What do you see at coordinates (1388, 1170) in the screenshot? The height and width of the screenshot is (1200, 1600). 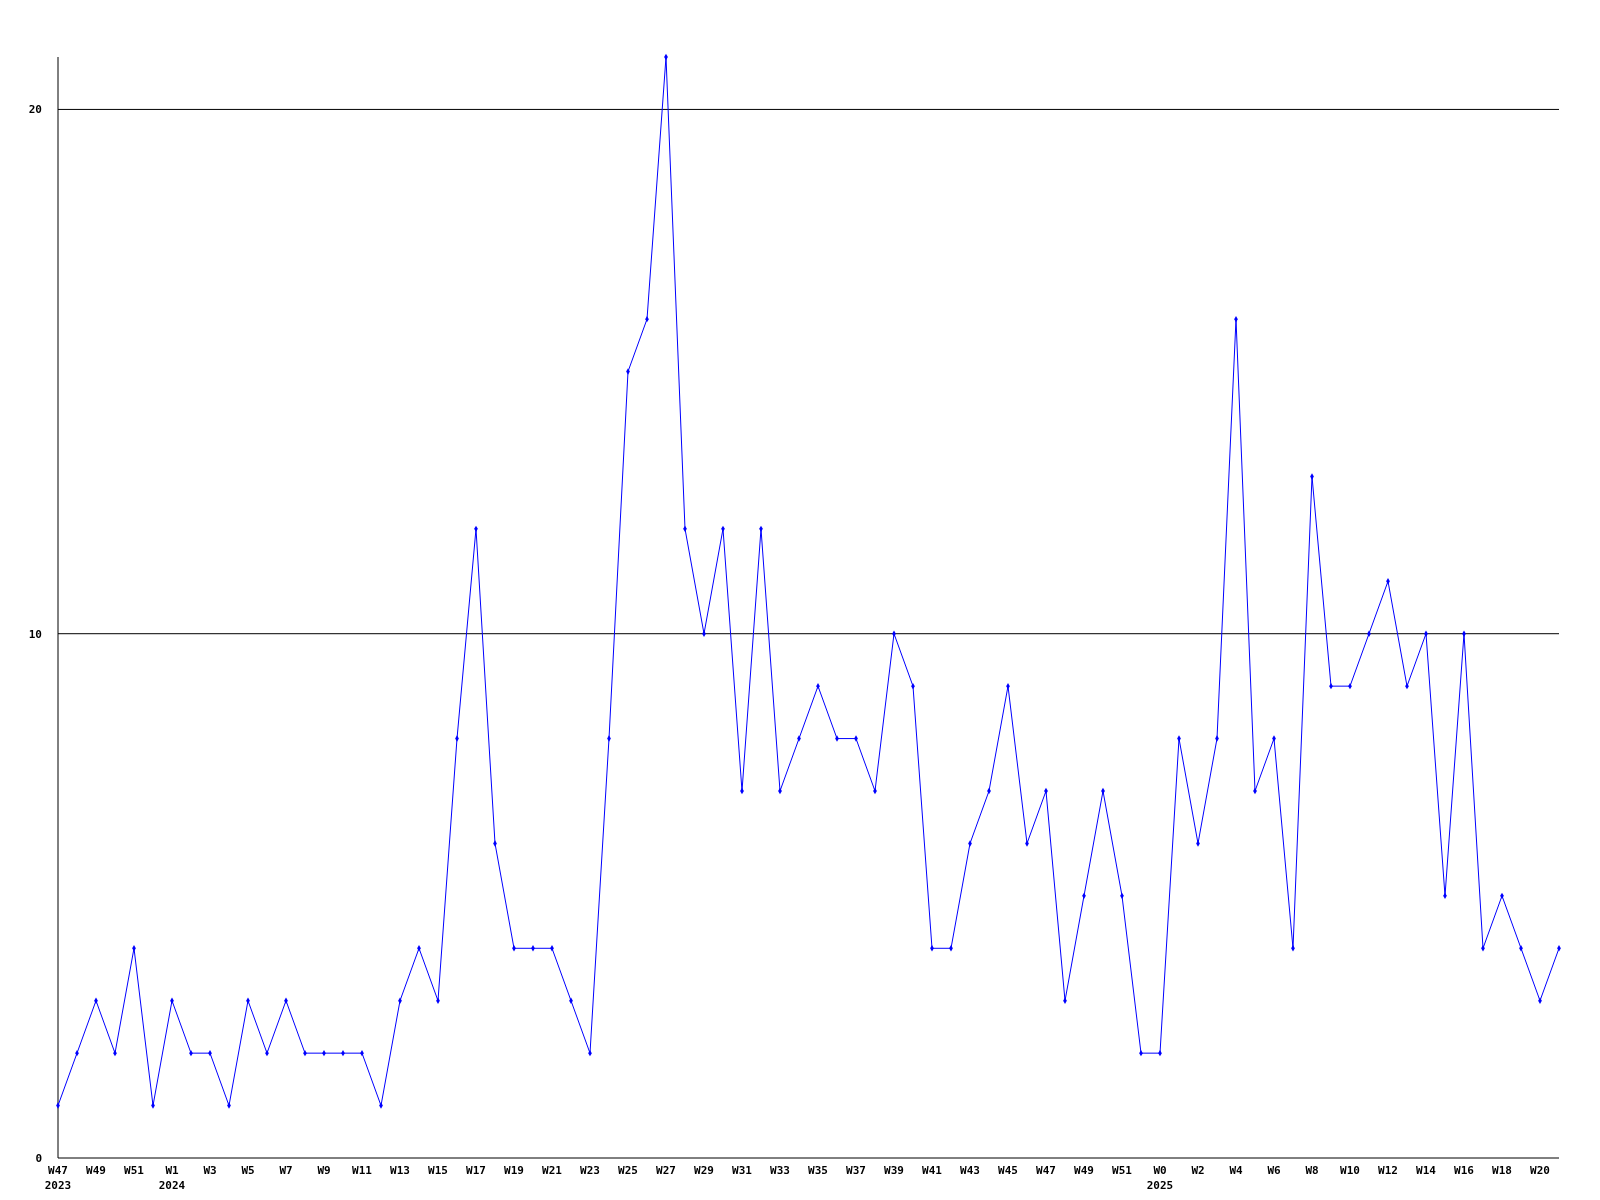 I see `x-tick-label: W12` at bounding box center [1388, 1170].